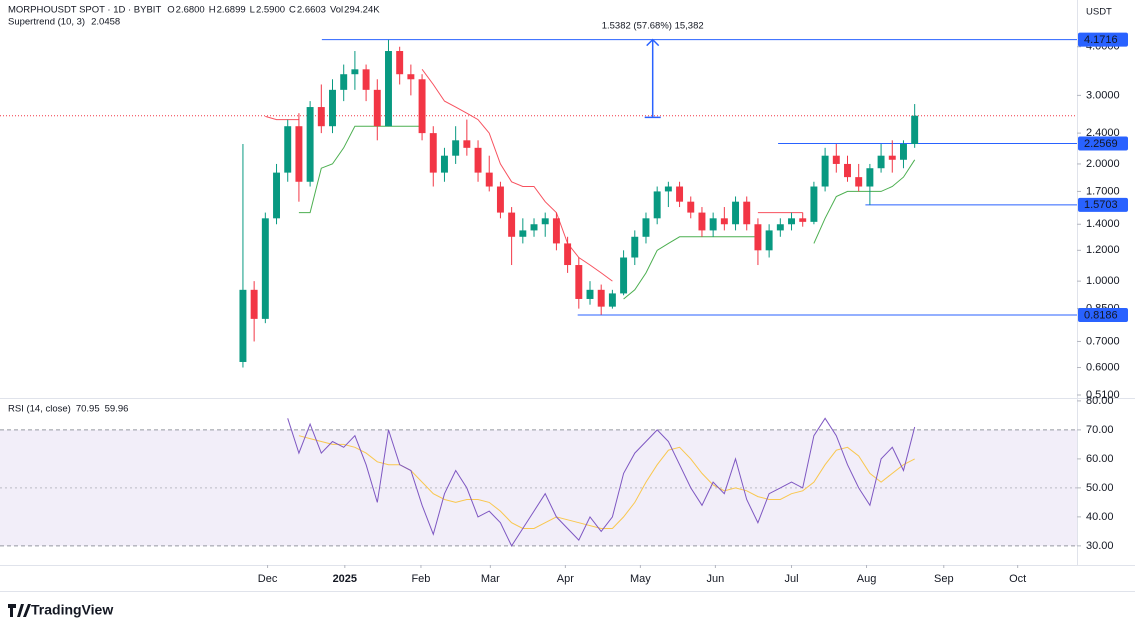 This screenshot has height=633, width=1135. What do you see at coordinates (292, 10) in the screenshot?
I see `ohlc-key: C` at bounding box center [292, 10].